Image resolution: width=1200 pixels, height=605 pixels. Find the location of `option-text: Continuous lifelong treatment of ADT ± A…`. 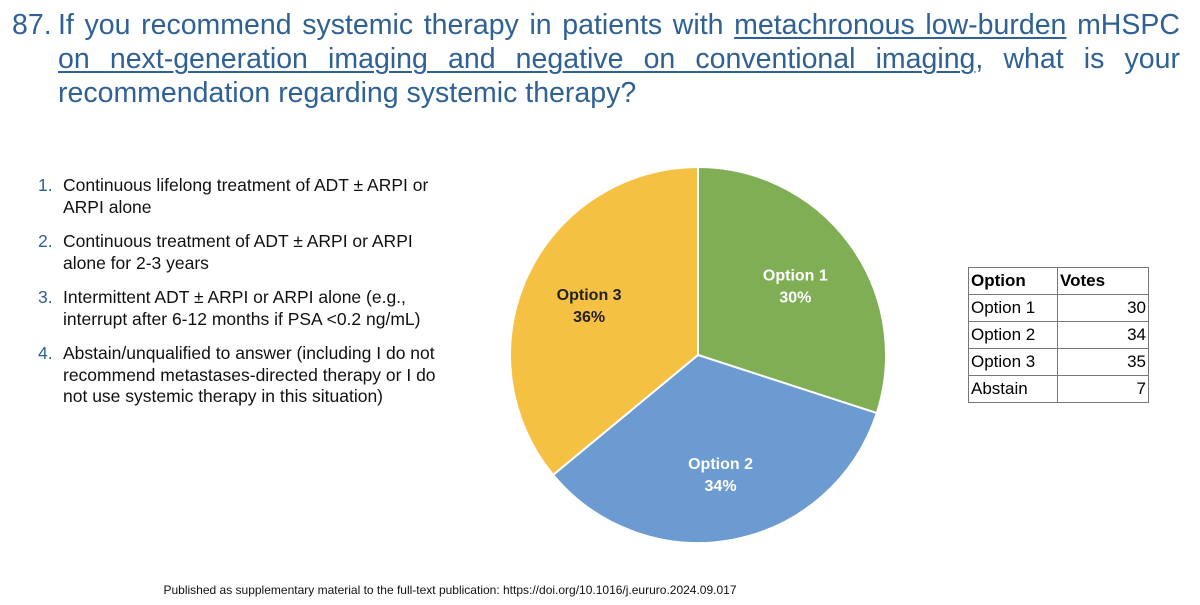

option-text: Continuous lifelong treatment of ADT ± A… is located at coordinates (246, 196).